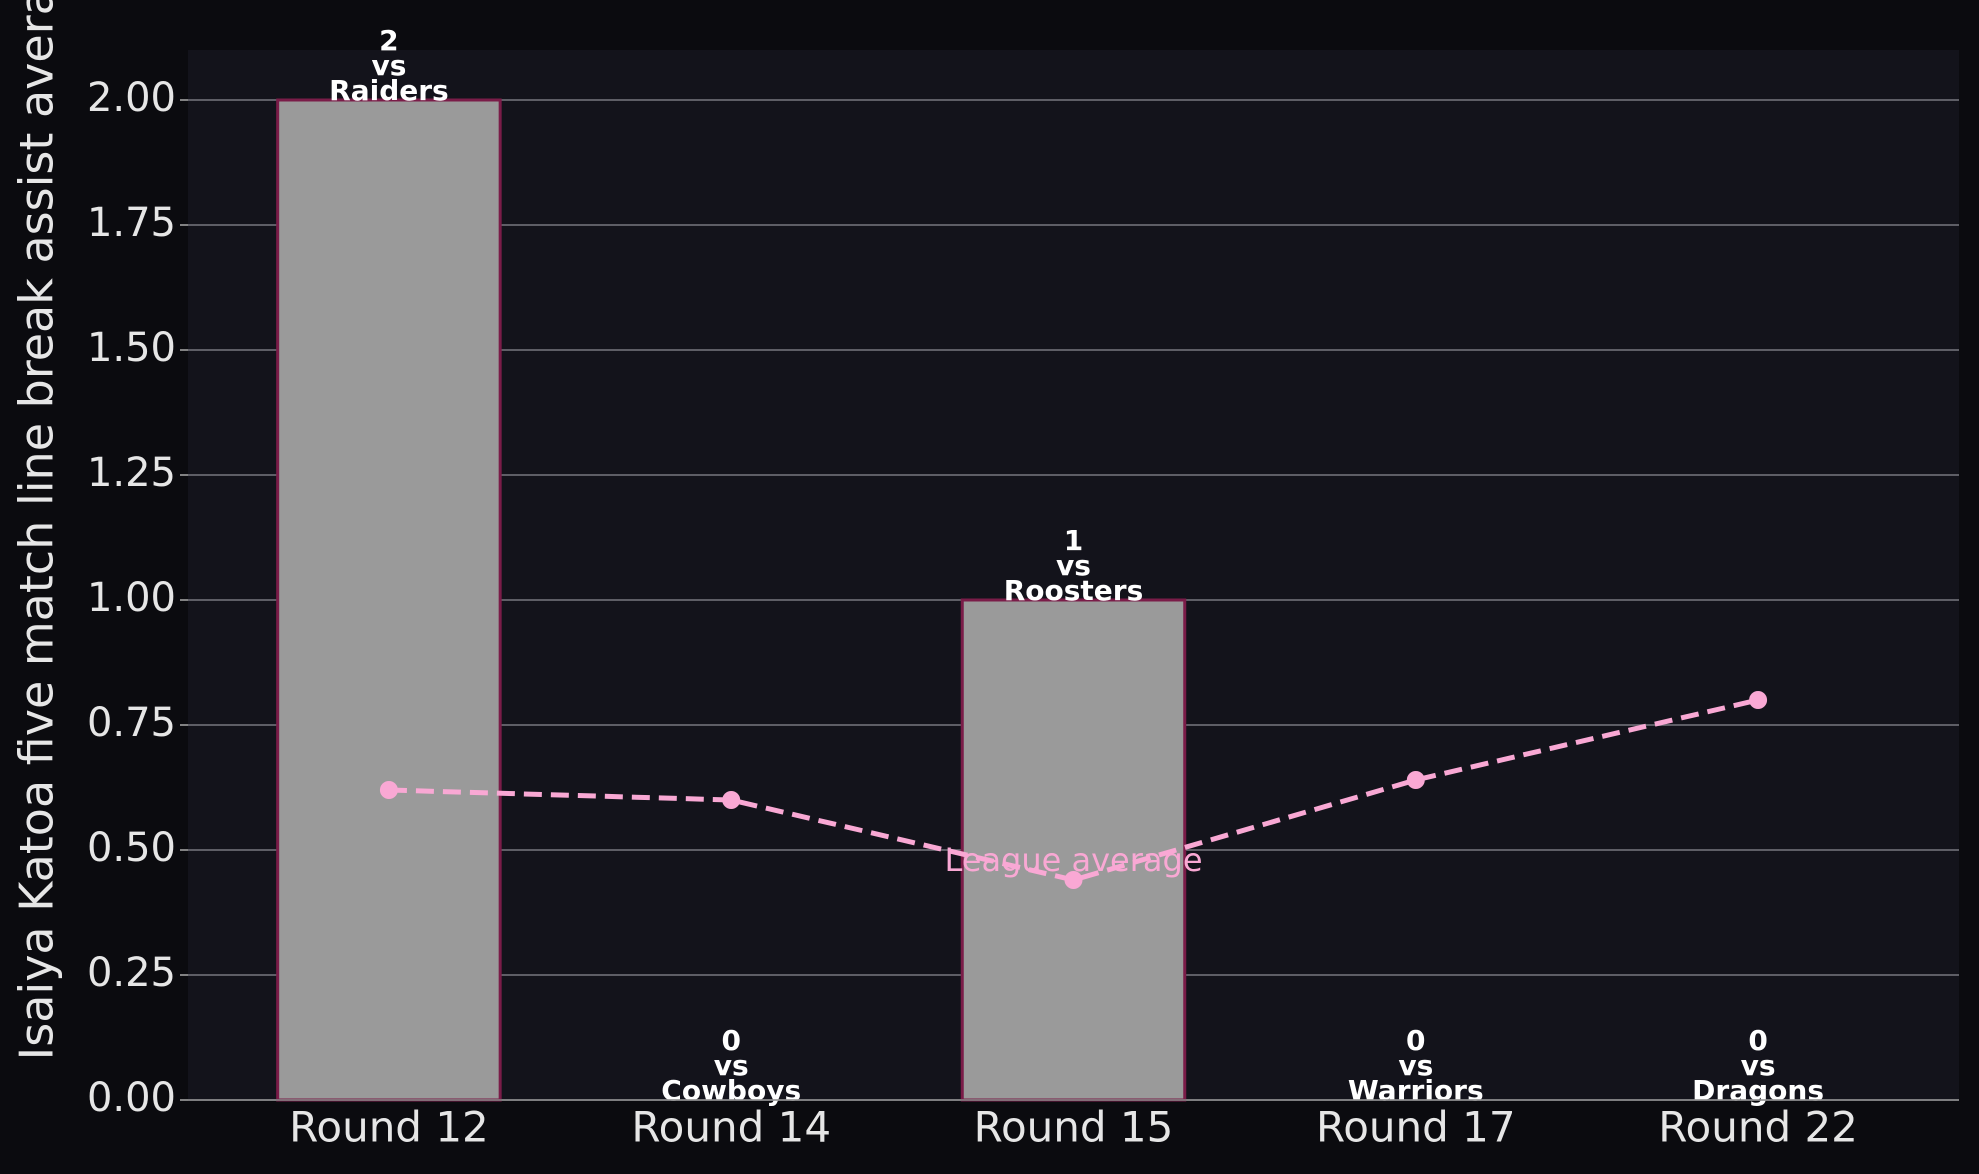 The image size is (1979, 1174). I want to click on bar-opponent-label: Warriors, so click(1416, 1090).